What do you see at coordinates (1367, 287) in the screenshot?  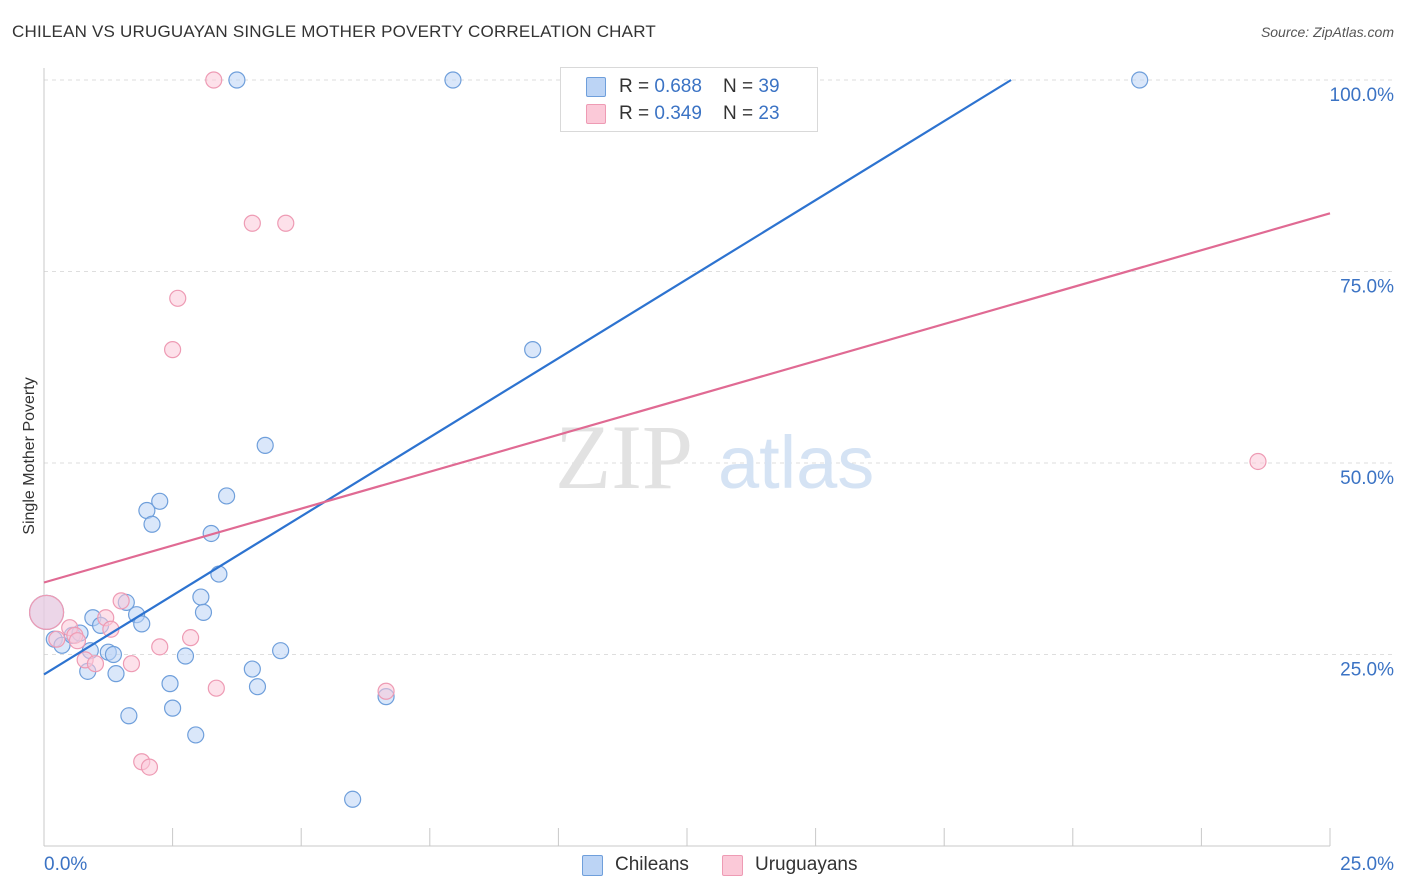 I see `y-tick-label: 75.0%` at bounding box center [1367, 287].